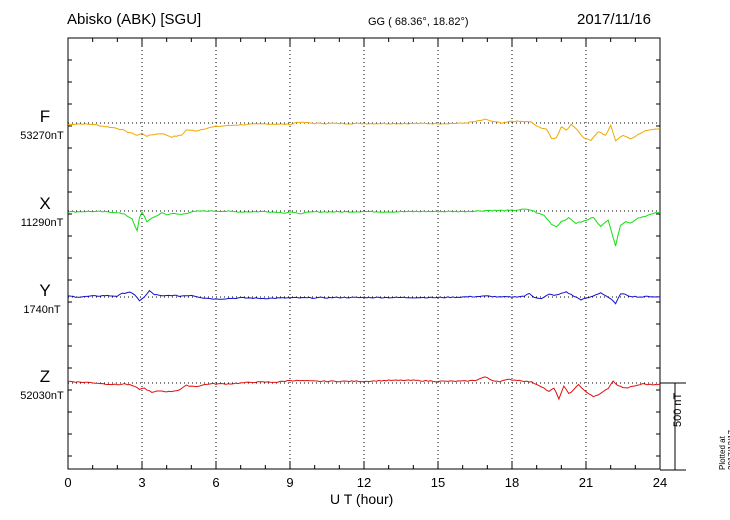  I want to click on component-y-baseline: 1740nT, so click(42, 310).